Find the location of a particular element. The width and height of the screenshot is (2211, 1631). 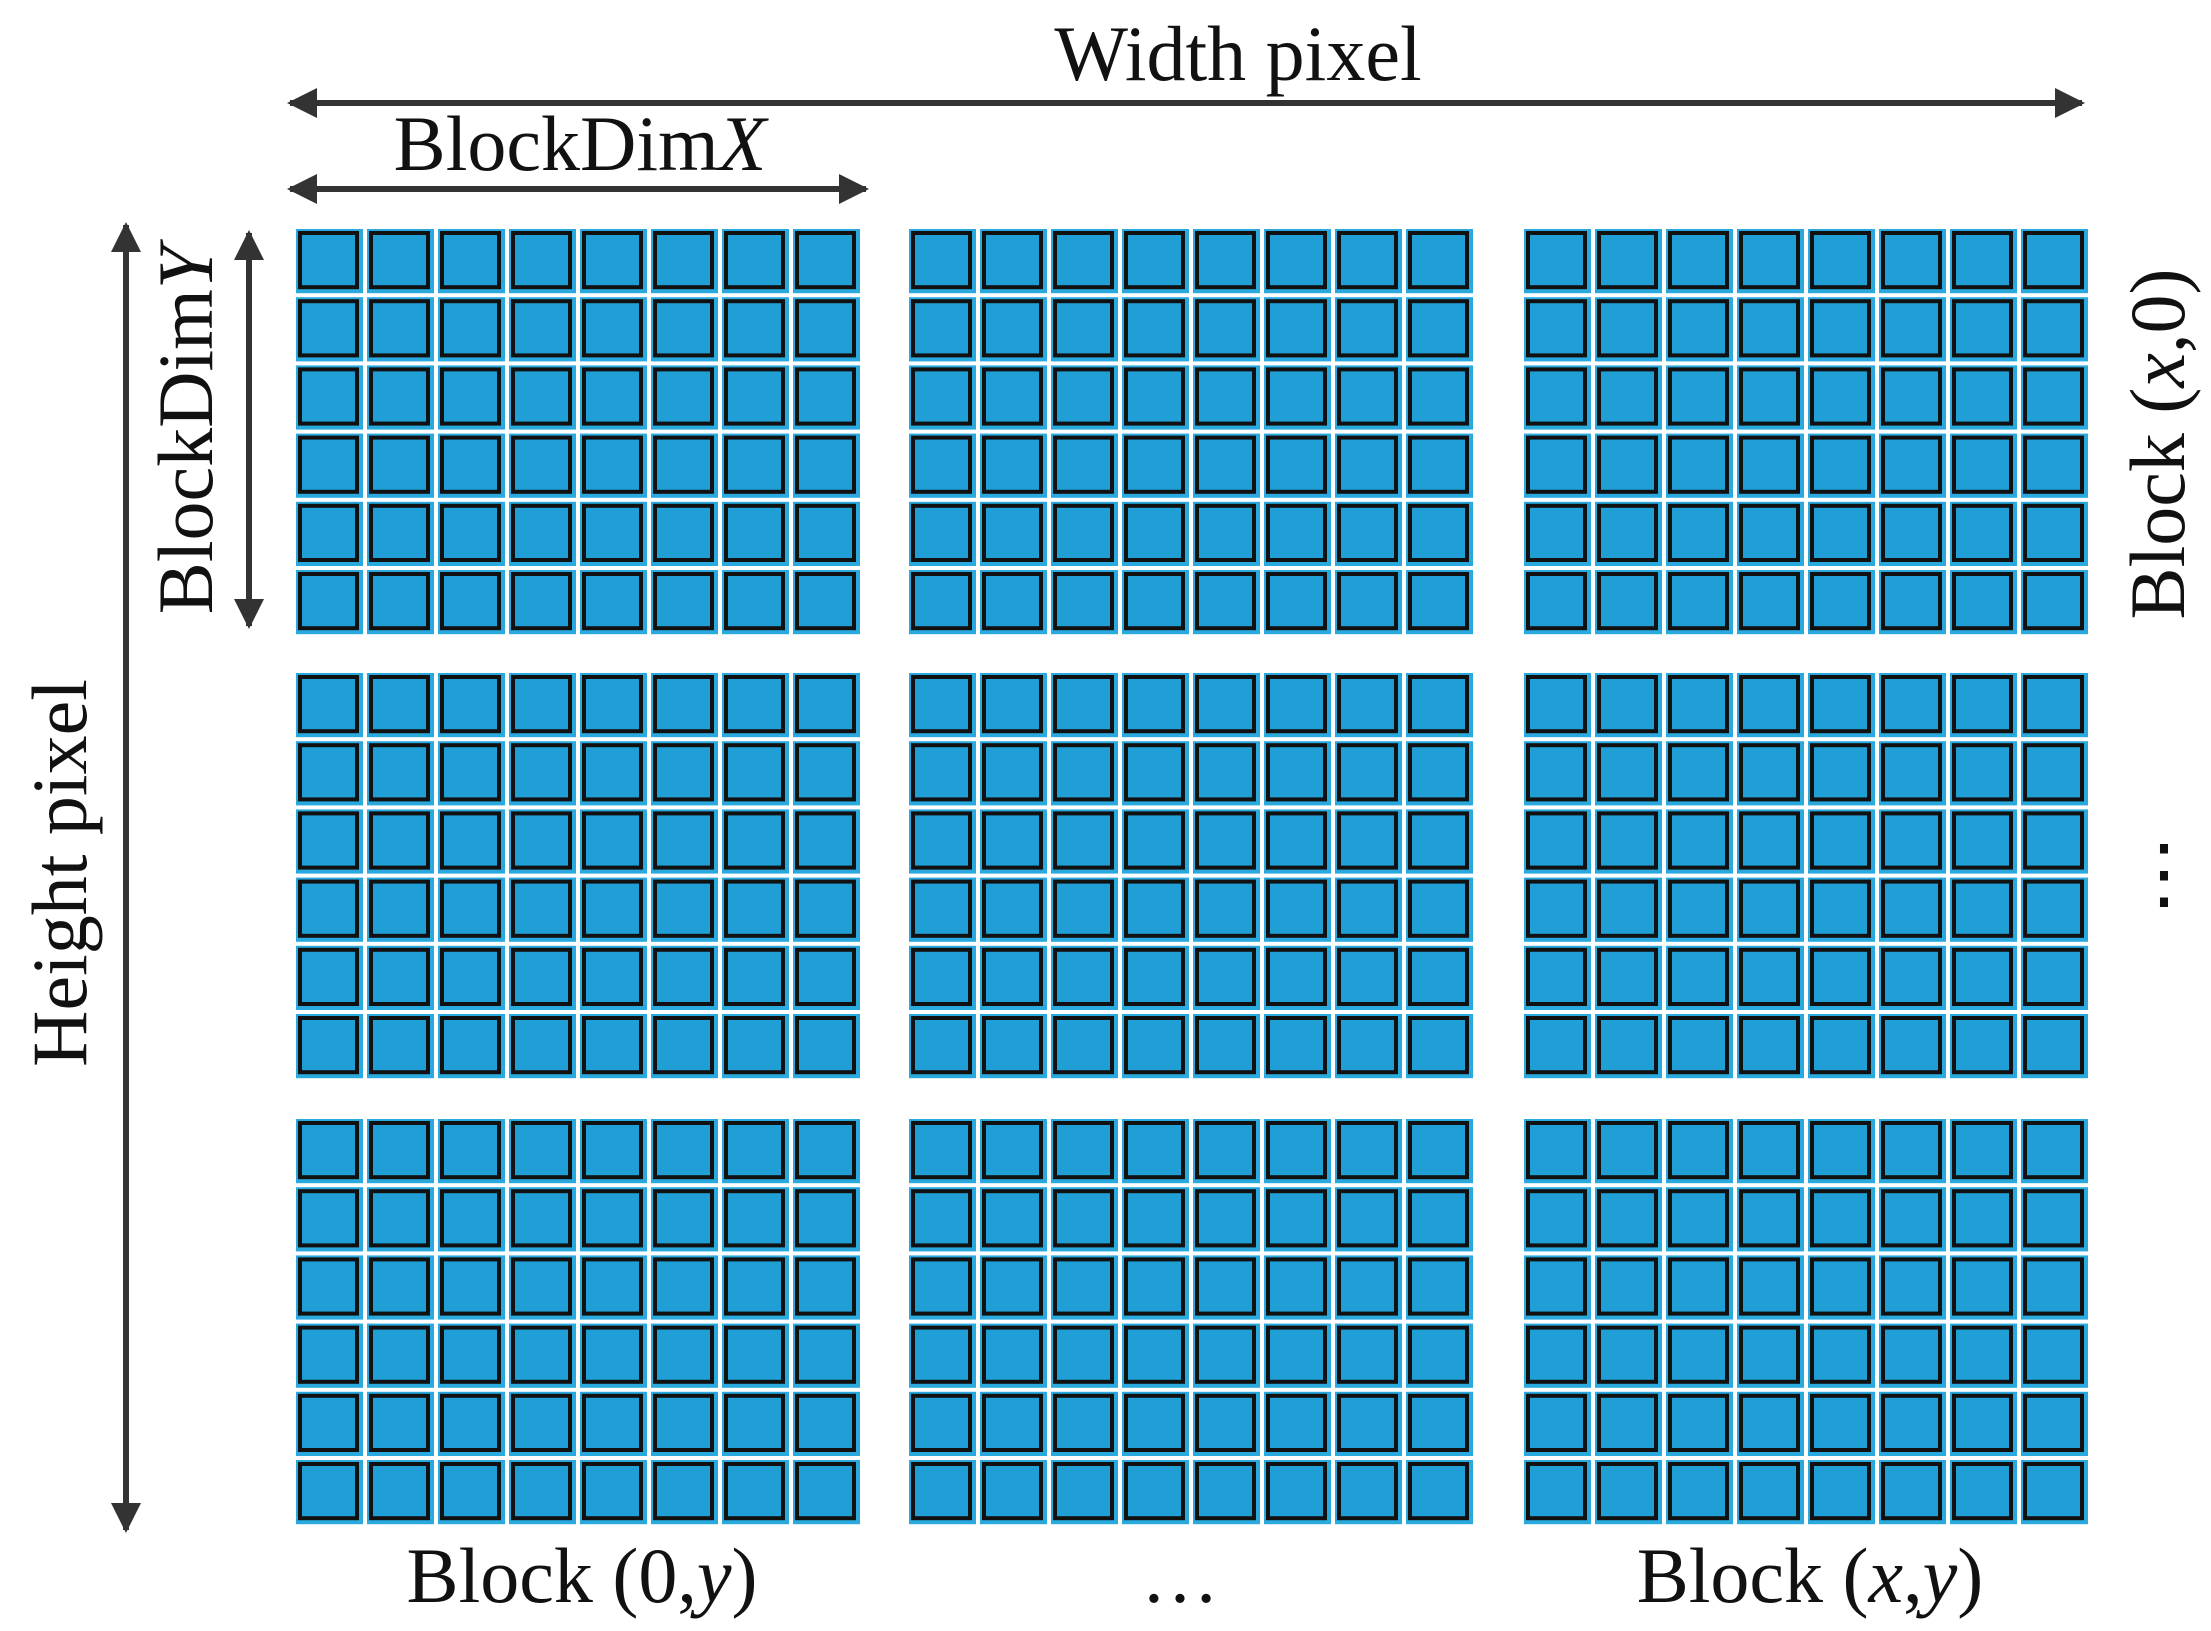

width-label: Width pixel is located at coordinates (1237, 53).